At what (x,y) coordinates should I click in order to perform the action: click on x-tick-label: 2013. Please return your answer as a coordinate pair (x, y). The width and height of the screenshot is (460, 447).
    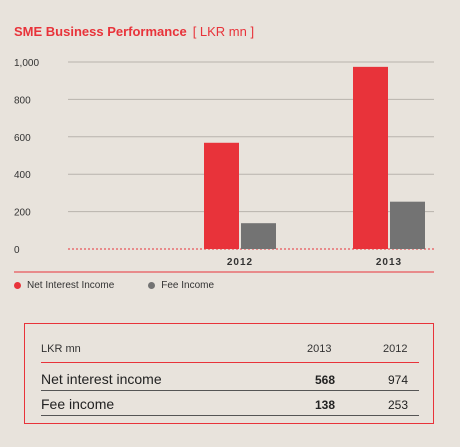
    Looking at the image, I should click on (389, 262).